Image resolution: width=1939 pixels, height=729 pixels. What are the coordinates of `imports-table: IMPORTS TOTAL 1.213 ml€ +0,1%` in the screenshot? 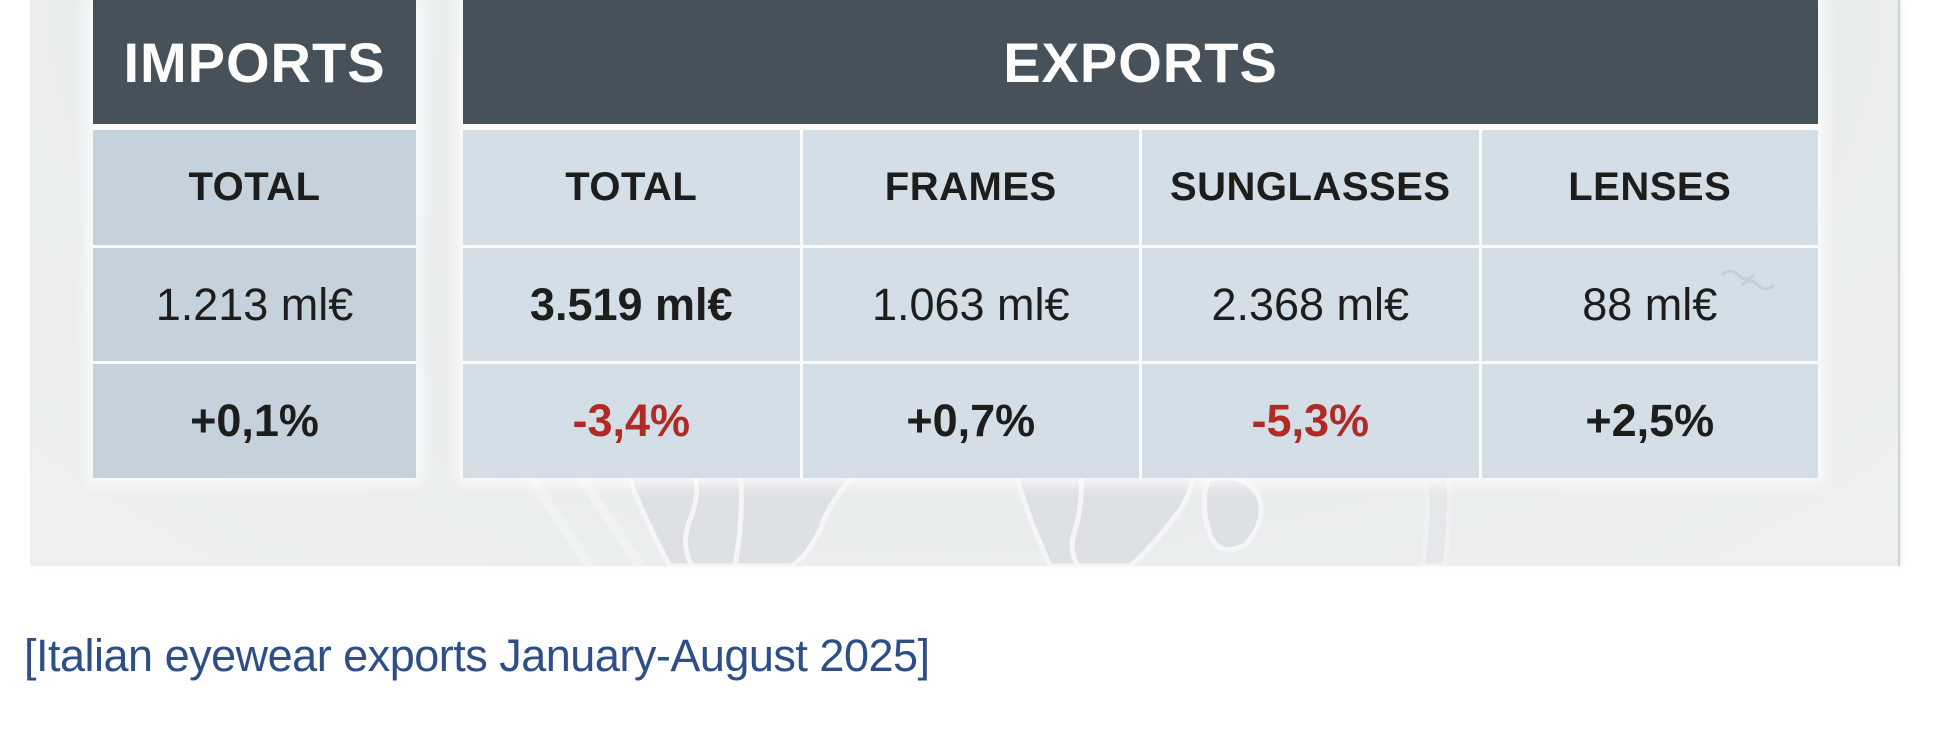 It's located at (254, 239).